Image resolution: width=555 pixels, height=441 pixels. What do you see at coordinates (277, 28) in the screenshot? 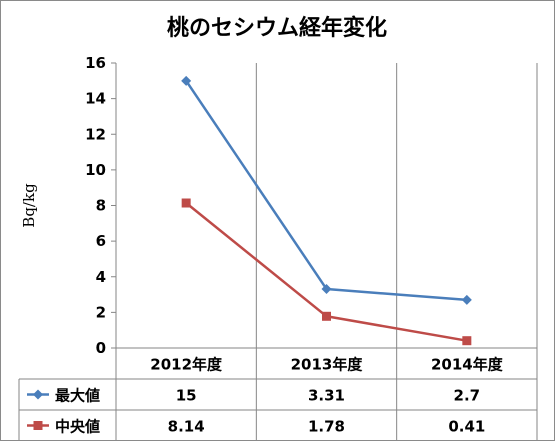
I see `chart-title: 桃のセシウム経年変化` at bounding box center [277, 28].